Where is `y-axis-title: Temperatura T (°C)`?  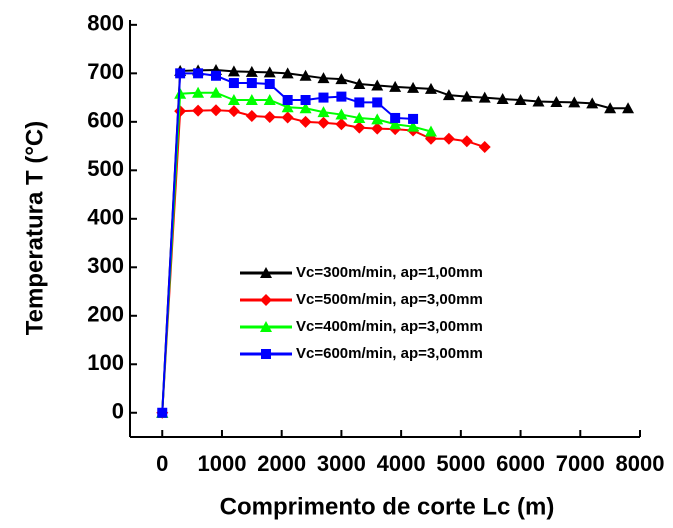
y-axis-title: Temperatura T (°C) is located at coordinates (34, 228).